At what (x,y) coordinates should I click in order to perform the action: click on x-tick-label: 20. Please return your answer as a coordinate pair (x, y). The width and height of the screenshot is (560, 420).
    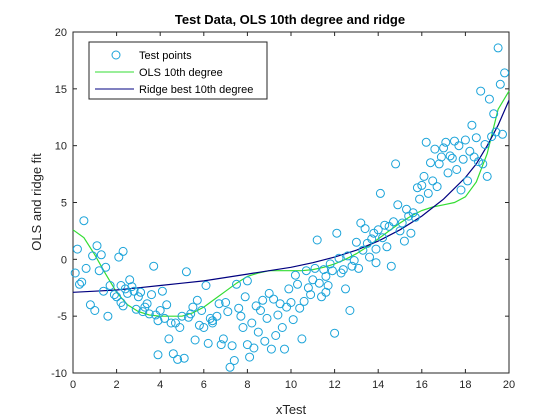
    Looking at the image, I should click on (509, 385).